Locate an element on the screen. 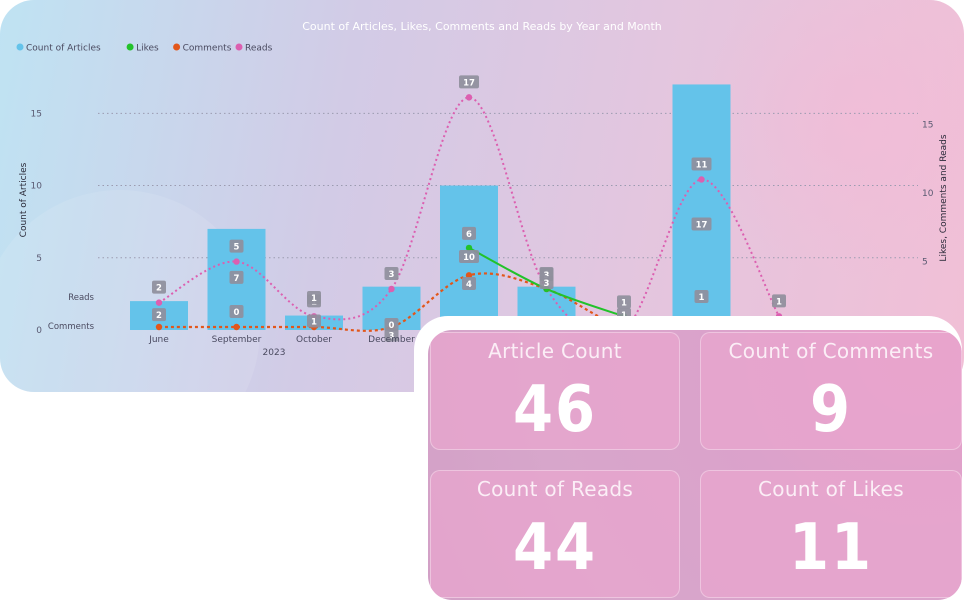 The image size is (964, 604). bar-data-label: 4 is located at coordinates (469, 285).